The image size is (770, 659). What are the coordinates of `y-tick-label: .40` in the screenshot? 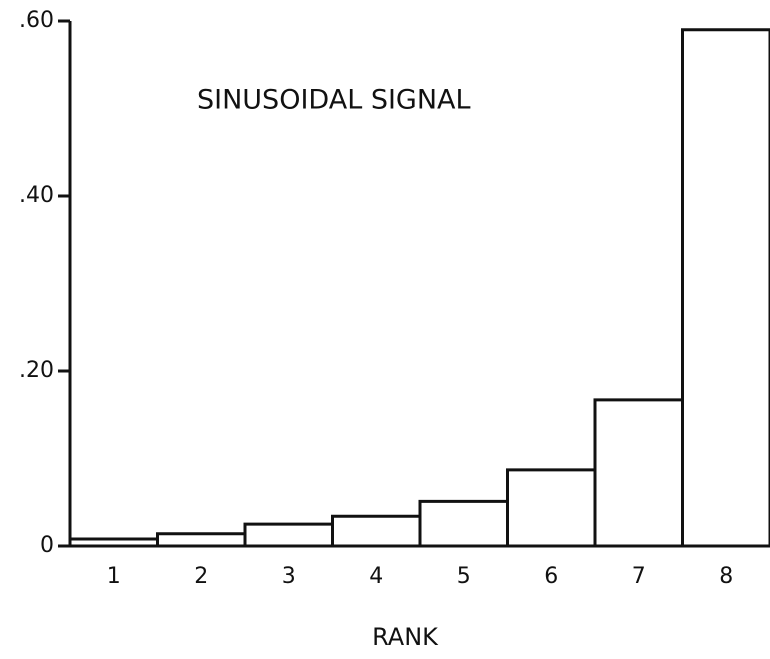 It's located at (36, 195).